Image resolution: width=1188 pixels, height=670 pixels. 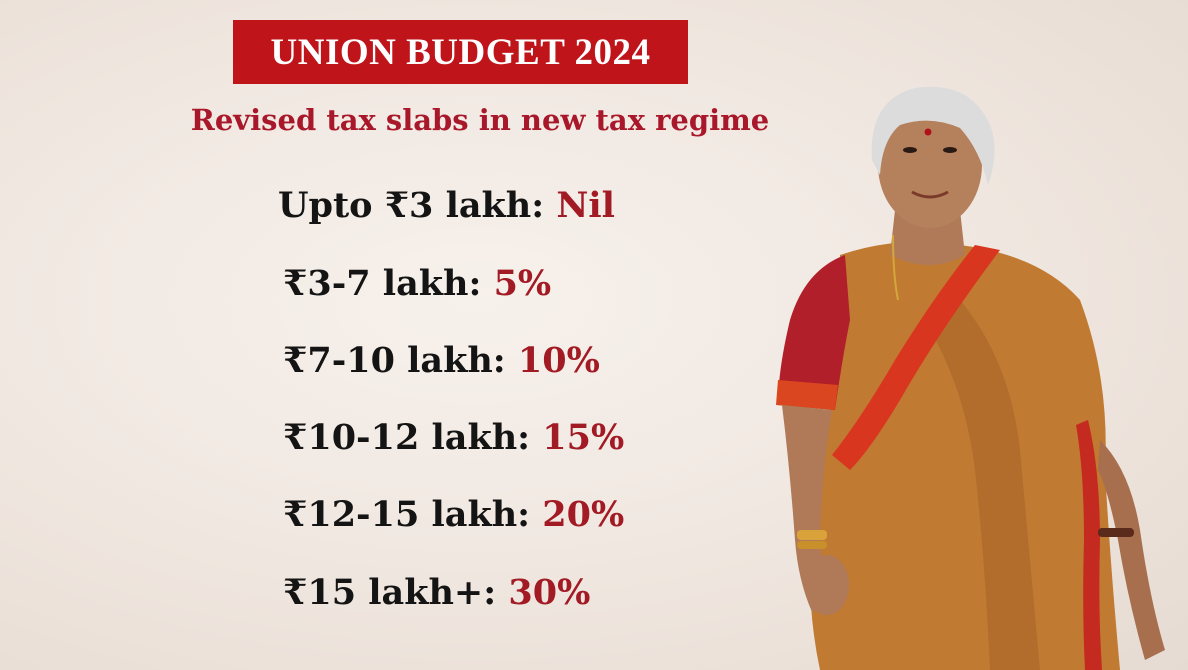 What do you see at coordinates (807, 395) in the screenshot?
I see `sleeve-border` at bounding box center [807, 395].